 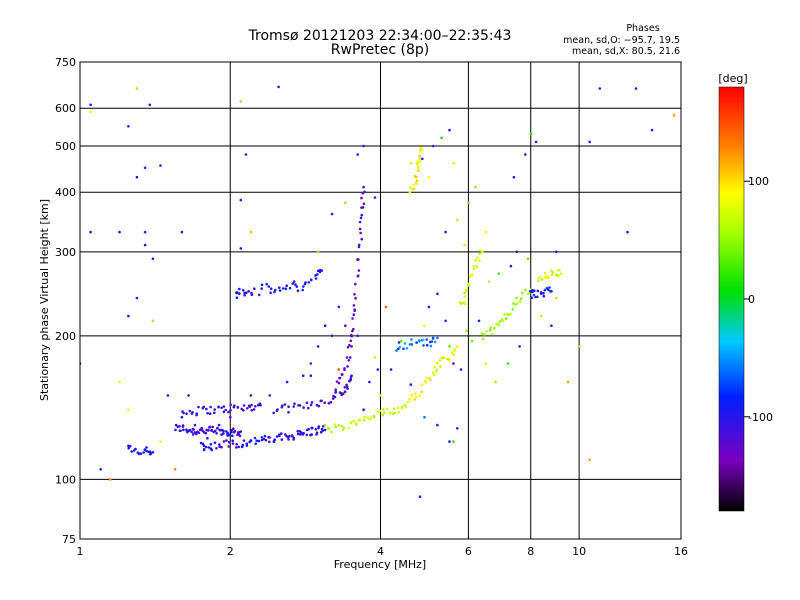 I want to click on x-tick-label: 10, so click(x=579, y=551).